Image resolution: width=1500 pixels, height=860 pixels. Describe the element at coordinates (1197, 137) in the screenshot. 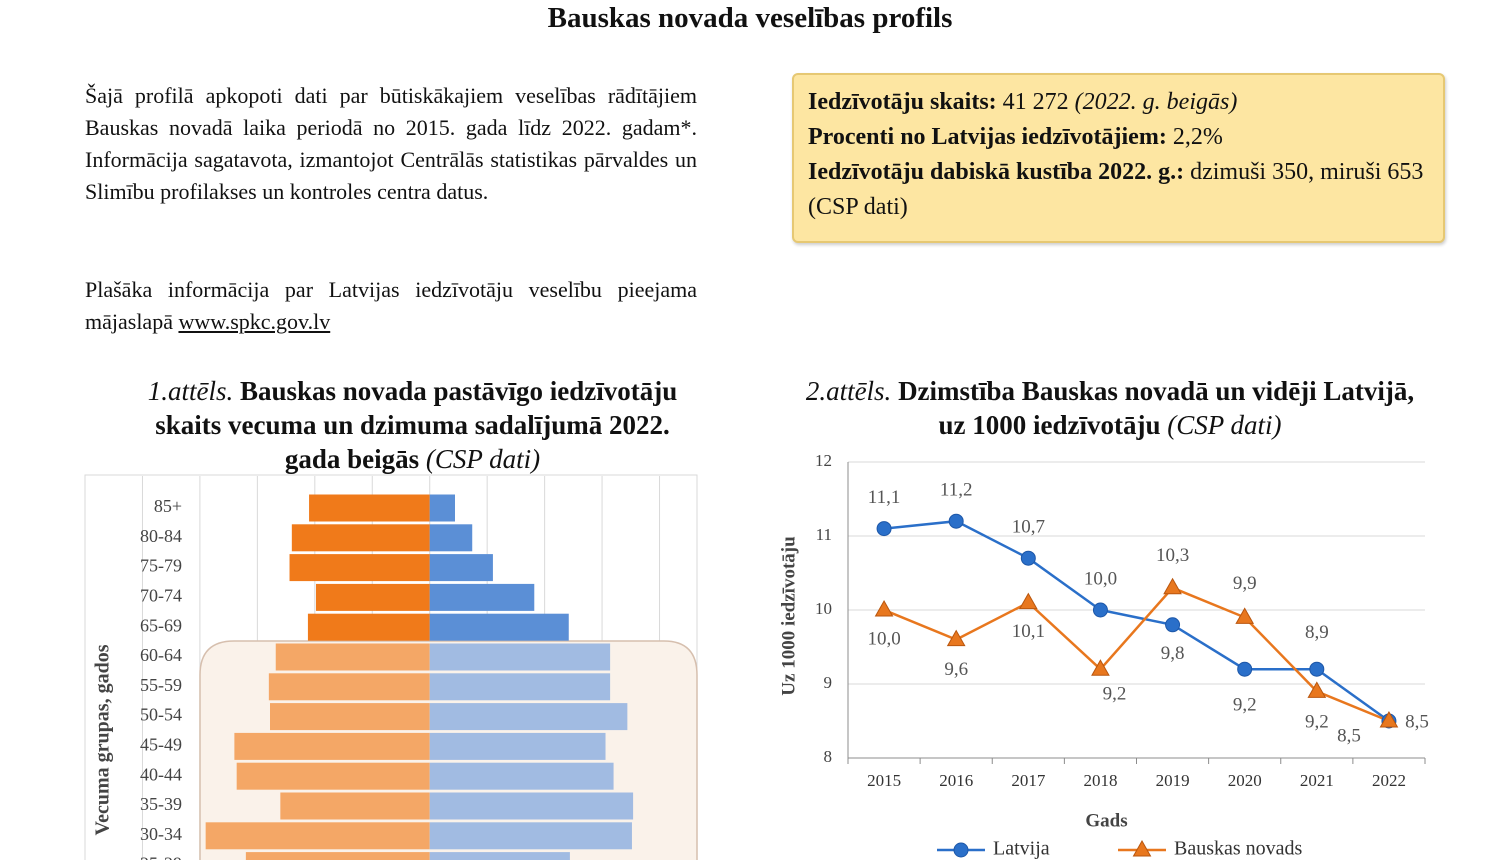

I see `info-value: 2,2%` at that location.